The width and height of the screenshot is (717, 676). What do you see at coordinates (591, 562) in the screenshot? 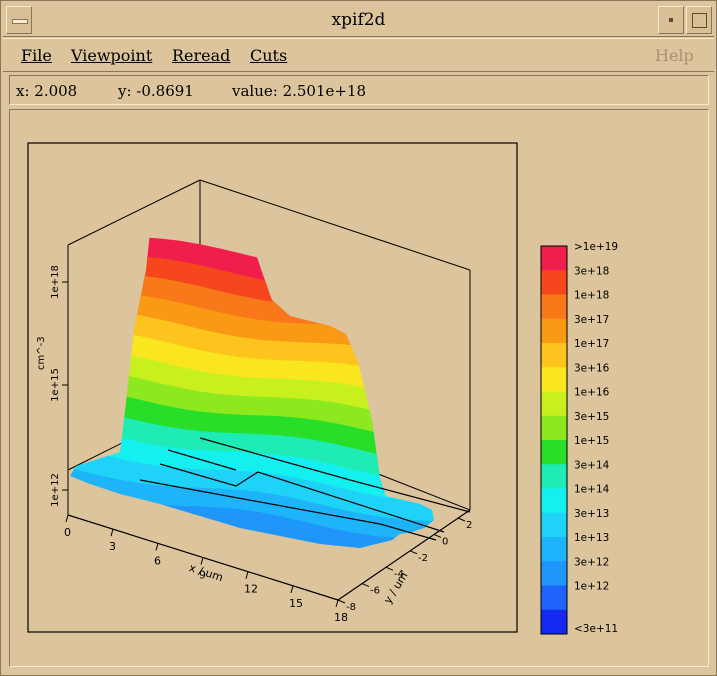
I see `colorbar-label: 3e+12` at bounding box center [591, 562].